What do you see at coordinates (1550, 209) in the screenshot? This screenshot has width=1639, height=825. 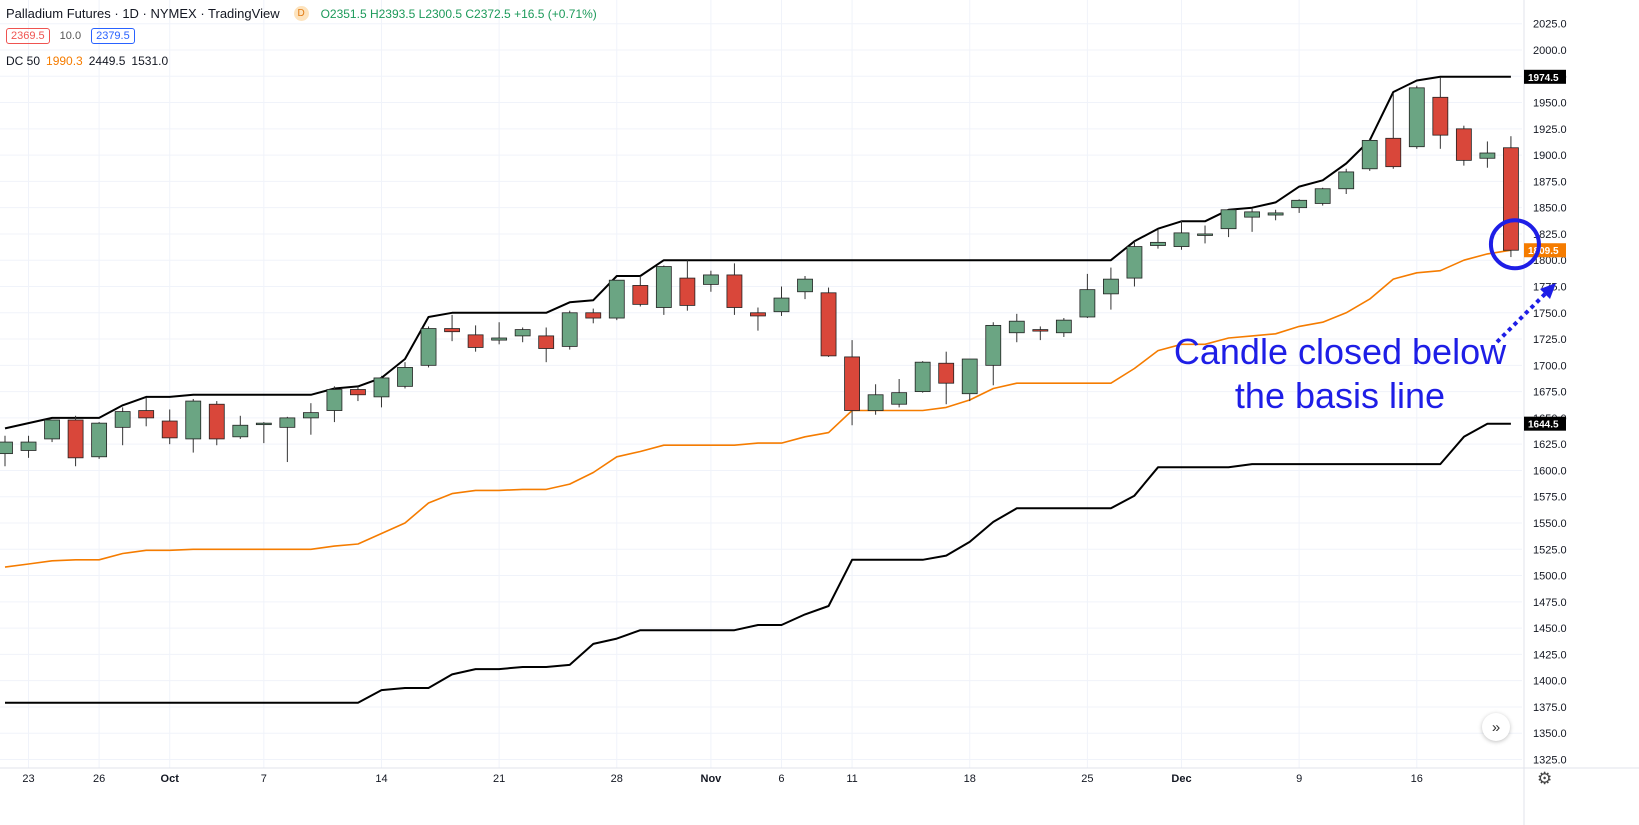 I see `y-tick-label: 1850.0` at bounding box center [1550, 209].